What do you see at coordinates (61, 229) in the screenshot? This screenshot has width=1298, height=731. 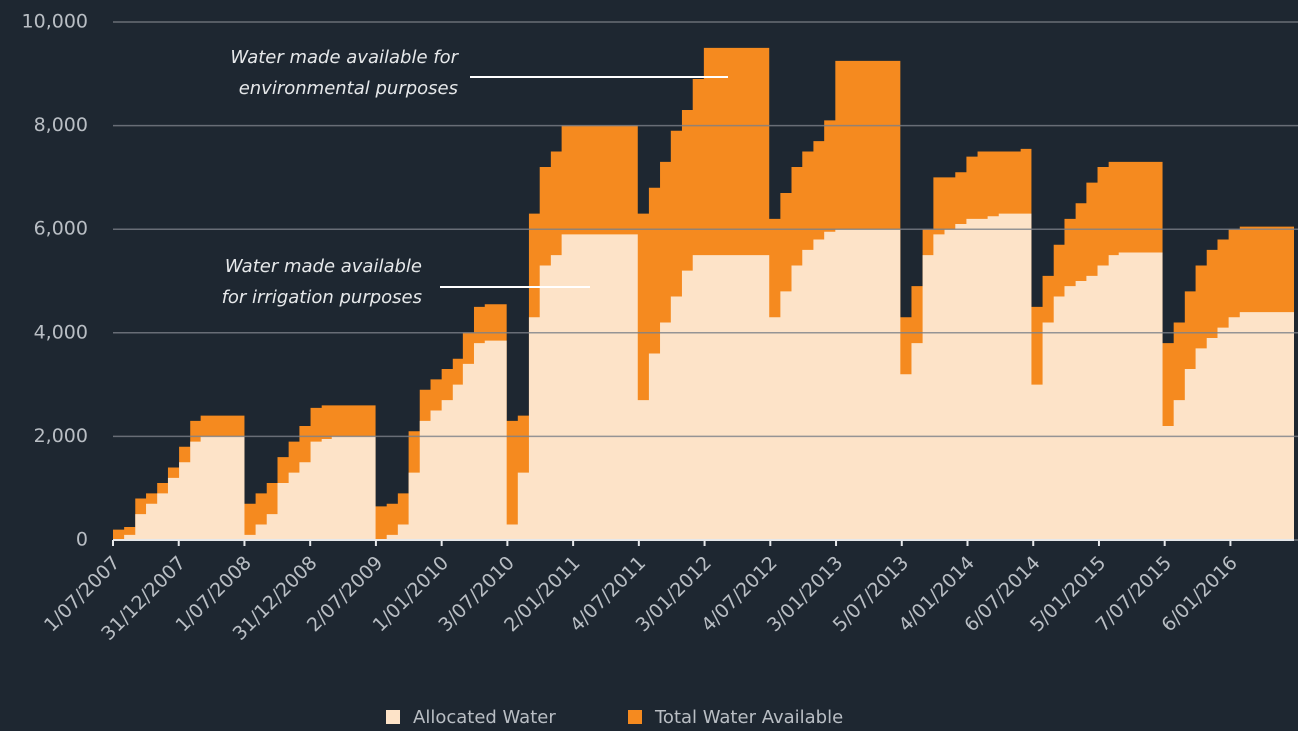 I see `y-tick-label: 6,000` at bounding box center [61, 229].